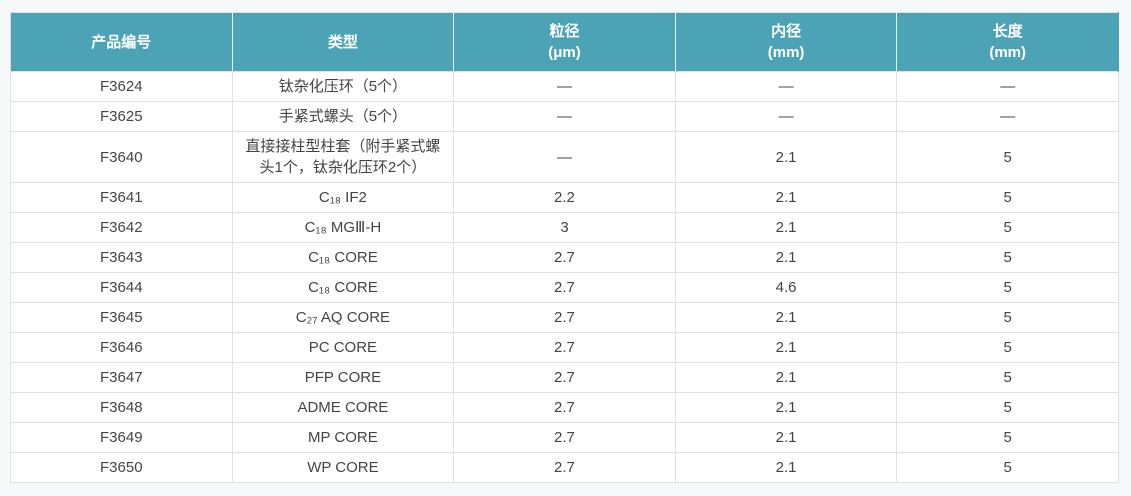 This screenshot has width=1131, height=496. I want to click on table-row: F3641 C₁₈ IF2 2.2 2.1 5, so click(564, 197).